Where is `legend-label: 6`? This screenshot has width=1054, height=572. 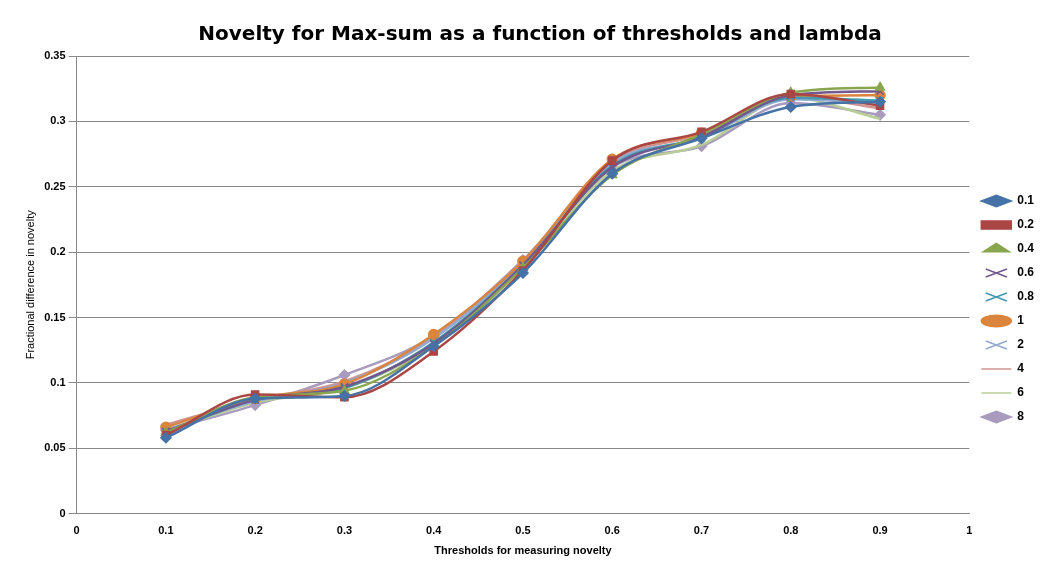
legend-label: 6 is located at coordinates (1021, 392).